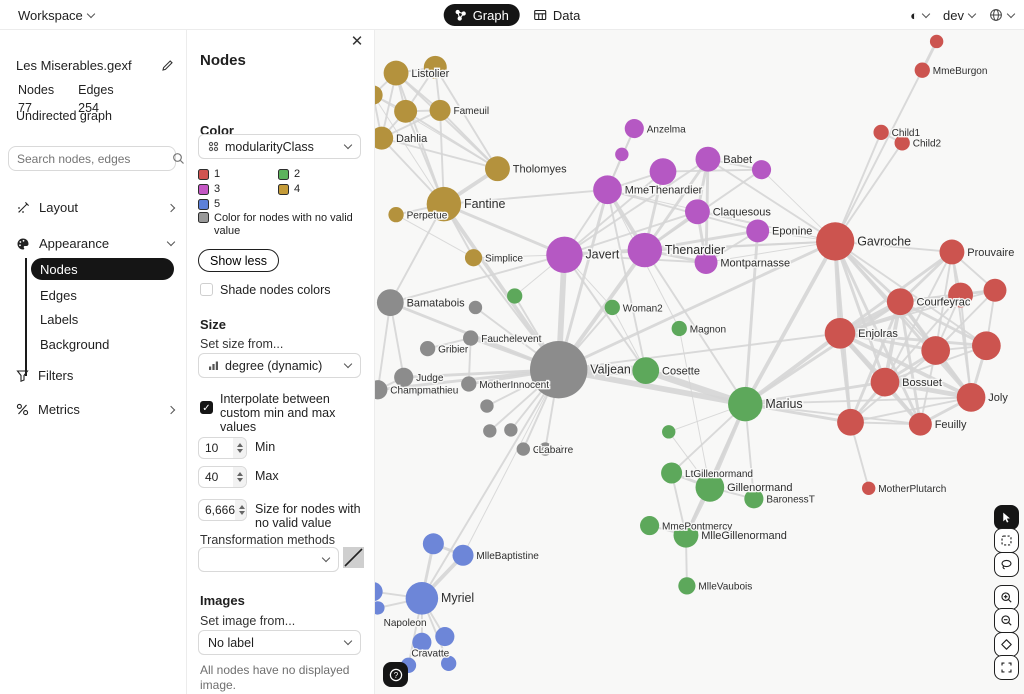  I want to click on select-tool-button, so click(1006, 517).